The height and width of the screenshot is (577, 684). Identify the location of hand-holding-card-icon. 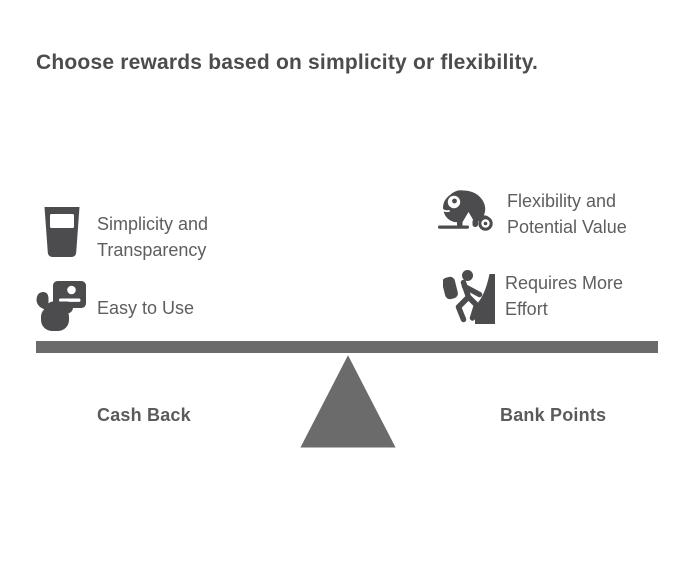
(60, 306).